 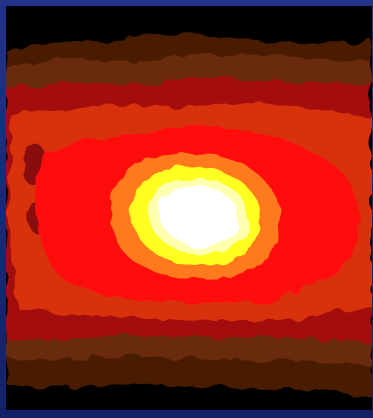 What do you see at coordinates (198, 216) in the screenshot?
I see `hot-core` at bounding box center [198, 216].